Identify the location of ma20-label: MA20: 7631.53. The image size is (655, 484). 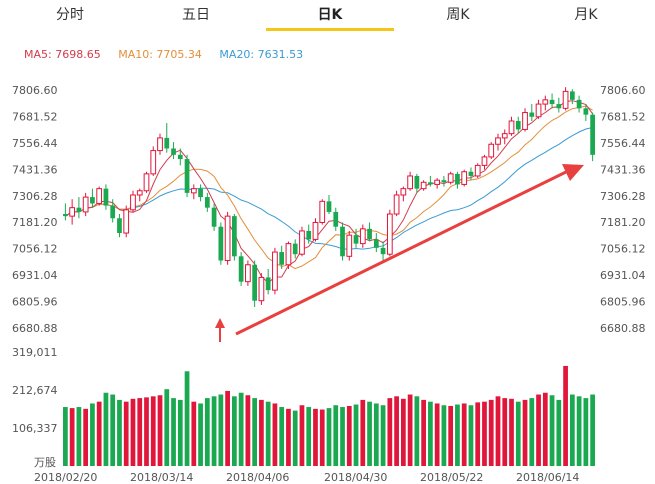
(261, 54).